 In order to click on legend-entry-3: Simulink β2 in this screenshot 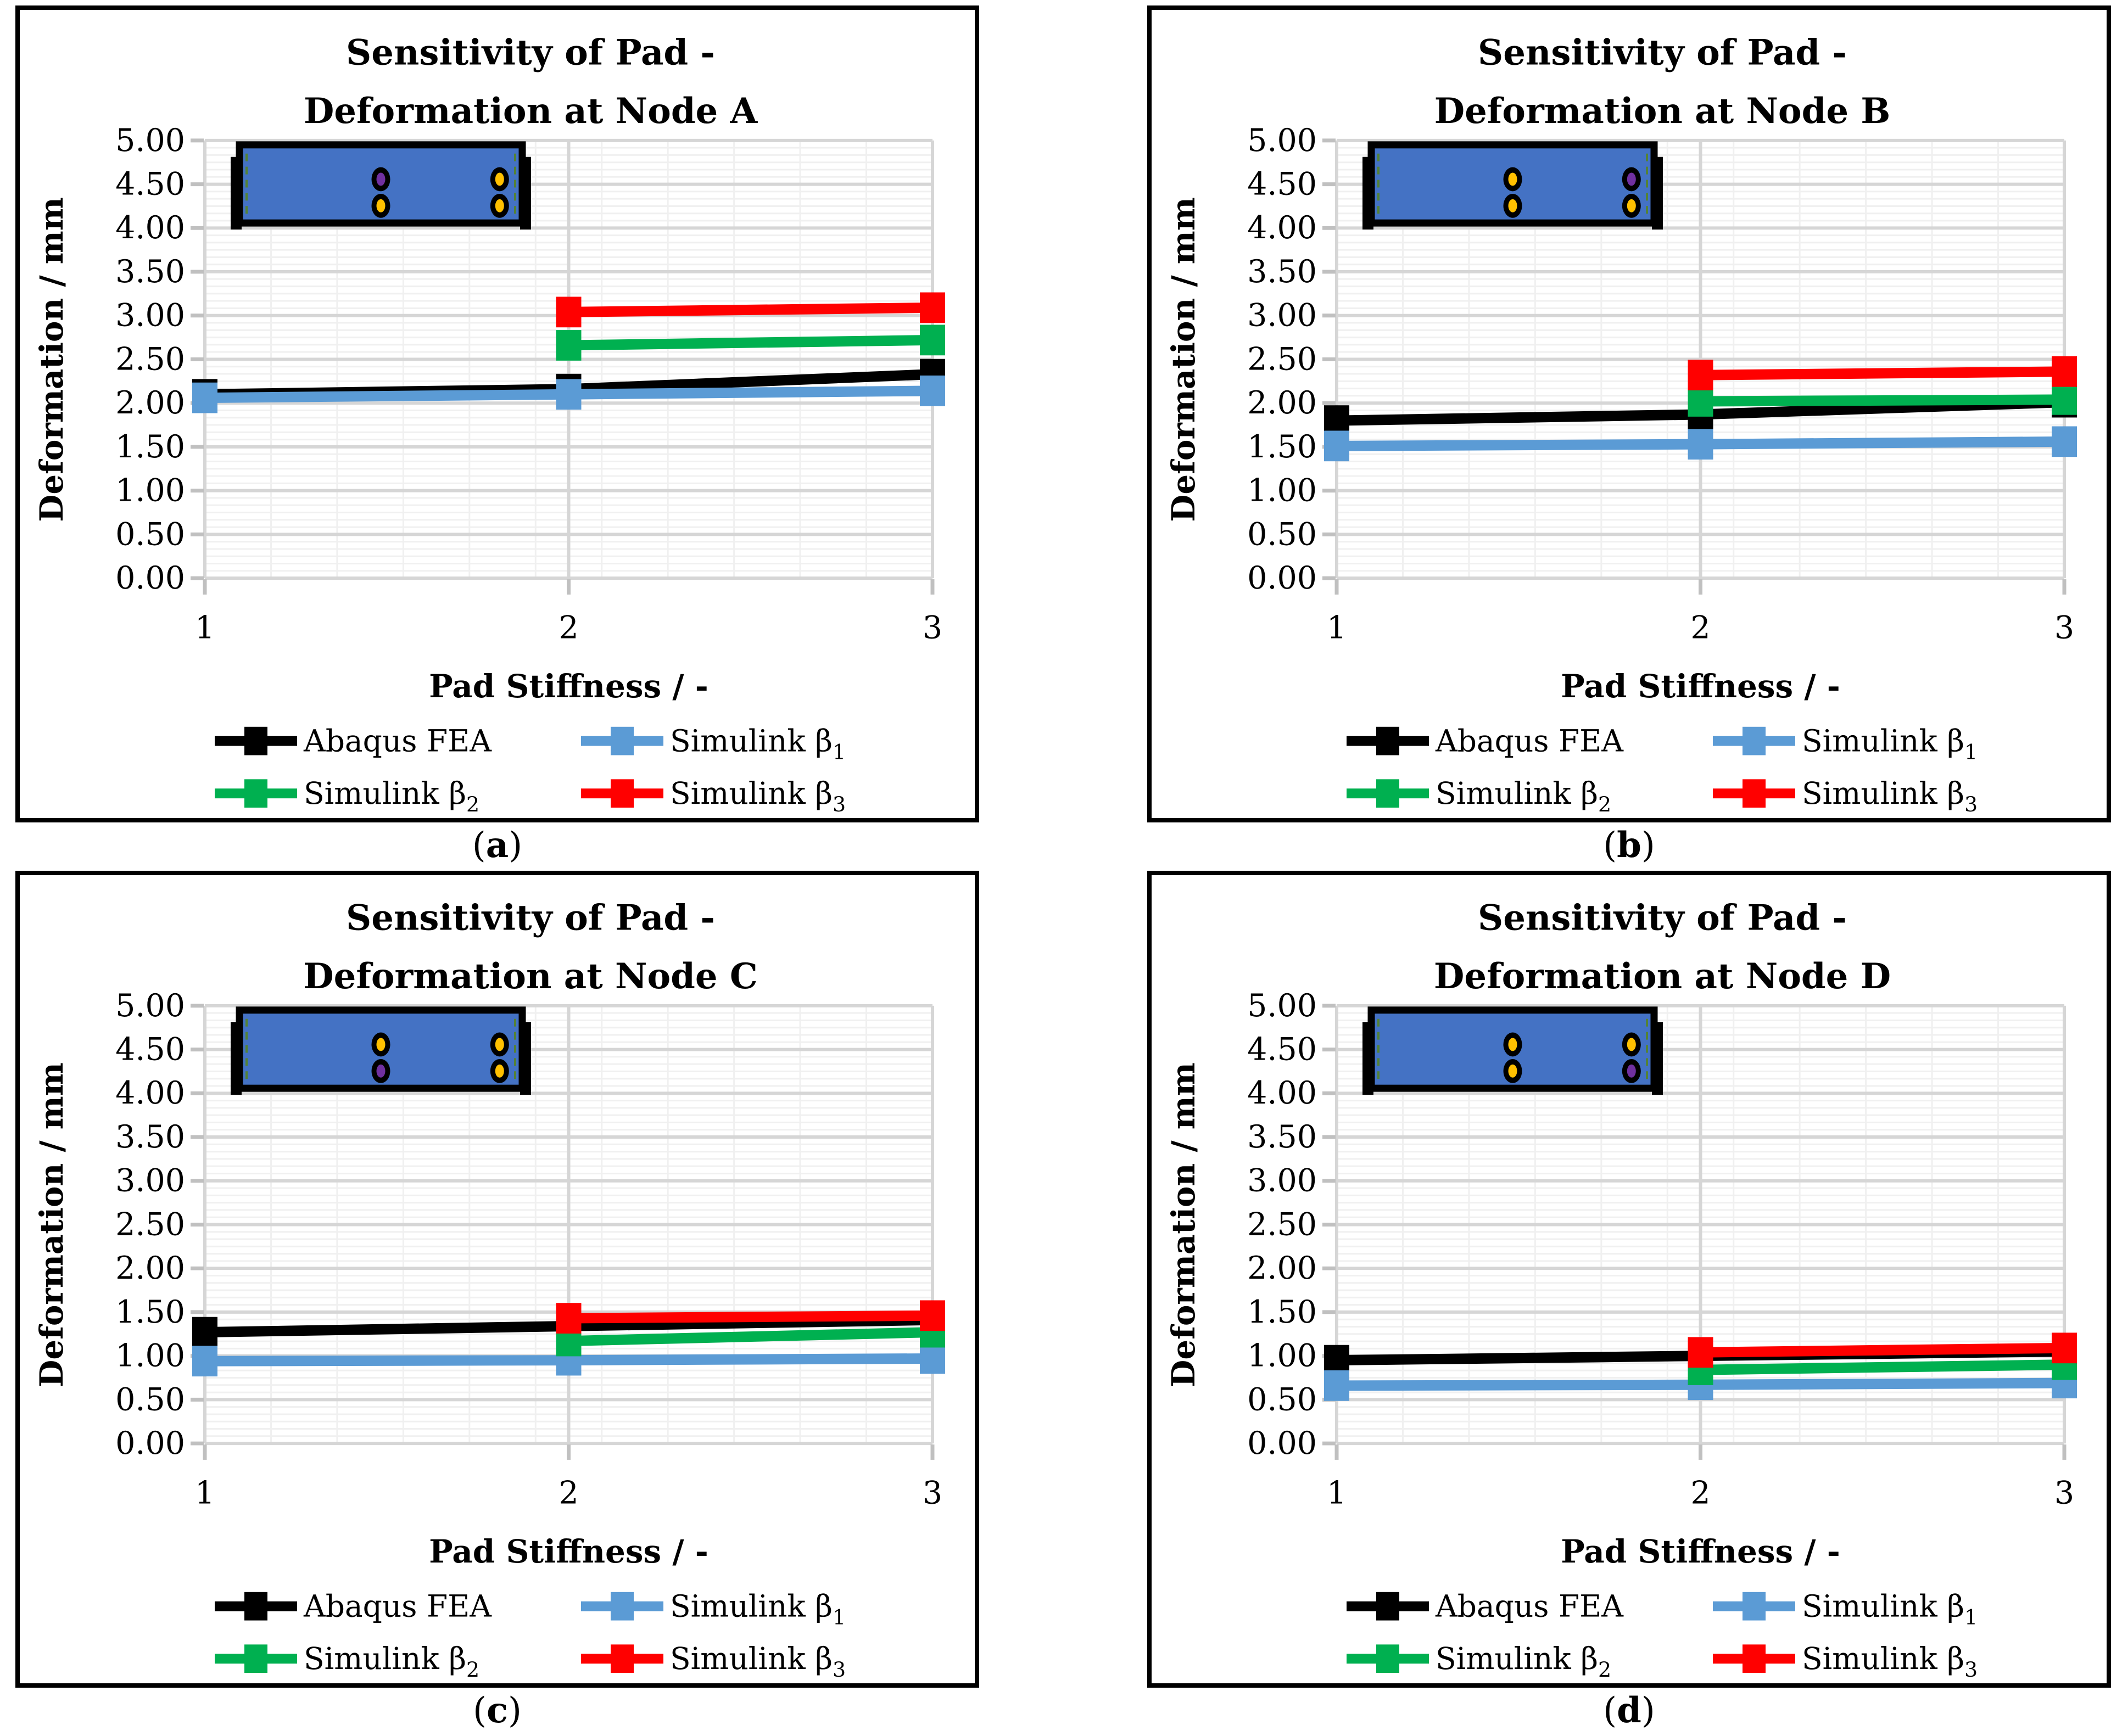, I will do `click(1479, 796)`.